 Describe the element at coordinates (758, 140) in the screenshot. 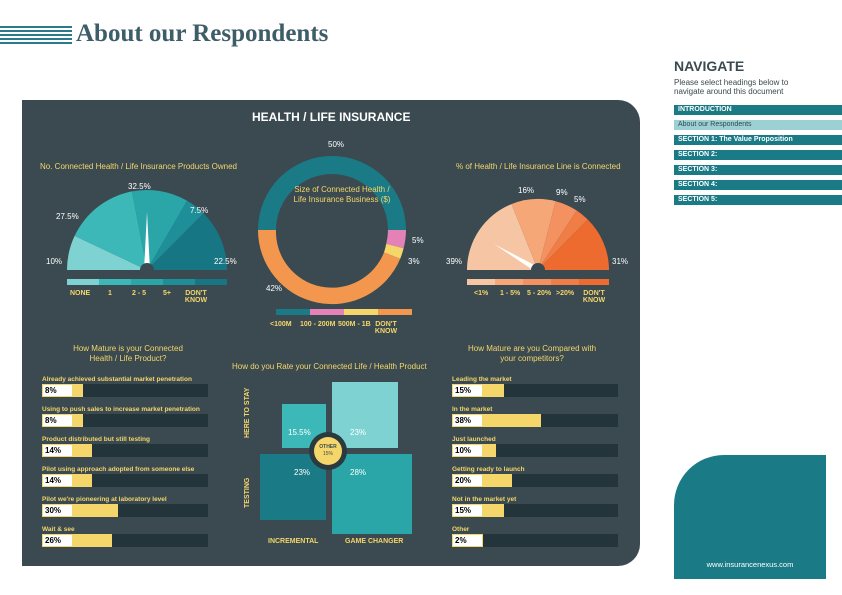

I see `nav-item-section-1: SECTION 1: The Value Proposition` at that location.